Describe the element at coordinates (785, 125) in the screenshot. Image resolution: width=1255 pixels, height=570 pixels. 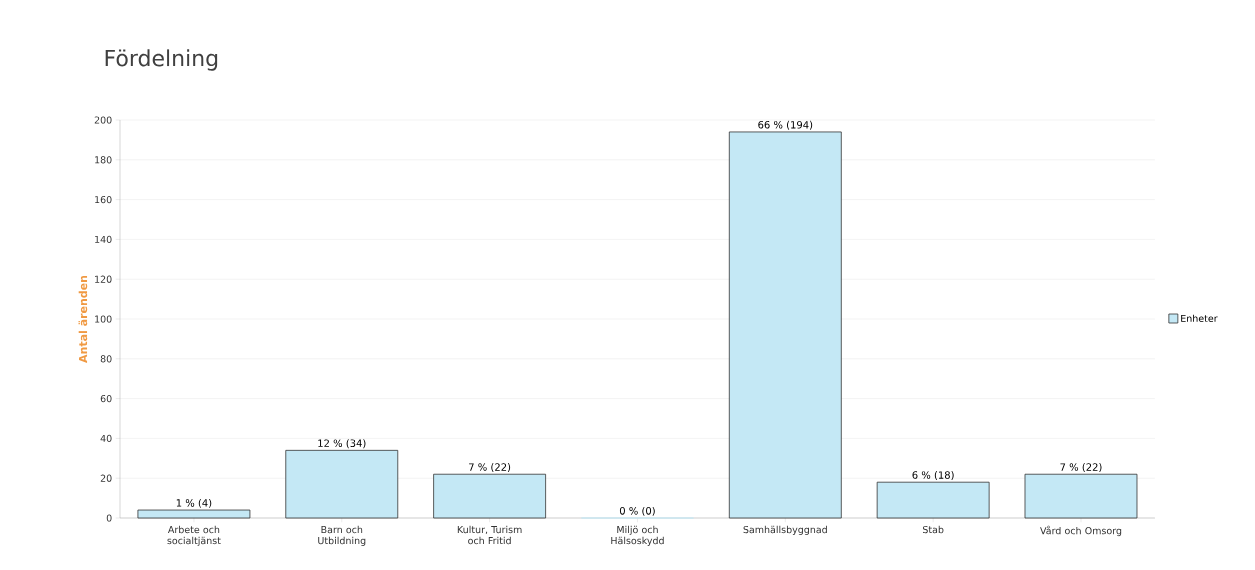
I see `data-label: 66 % (194)` at that location.